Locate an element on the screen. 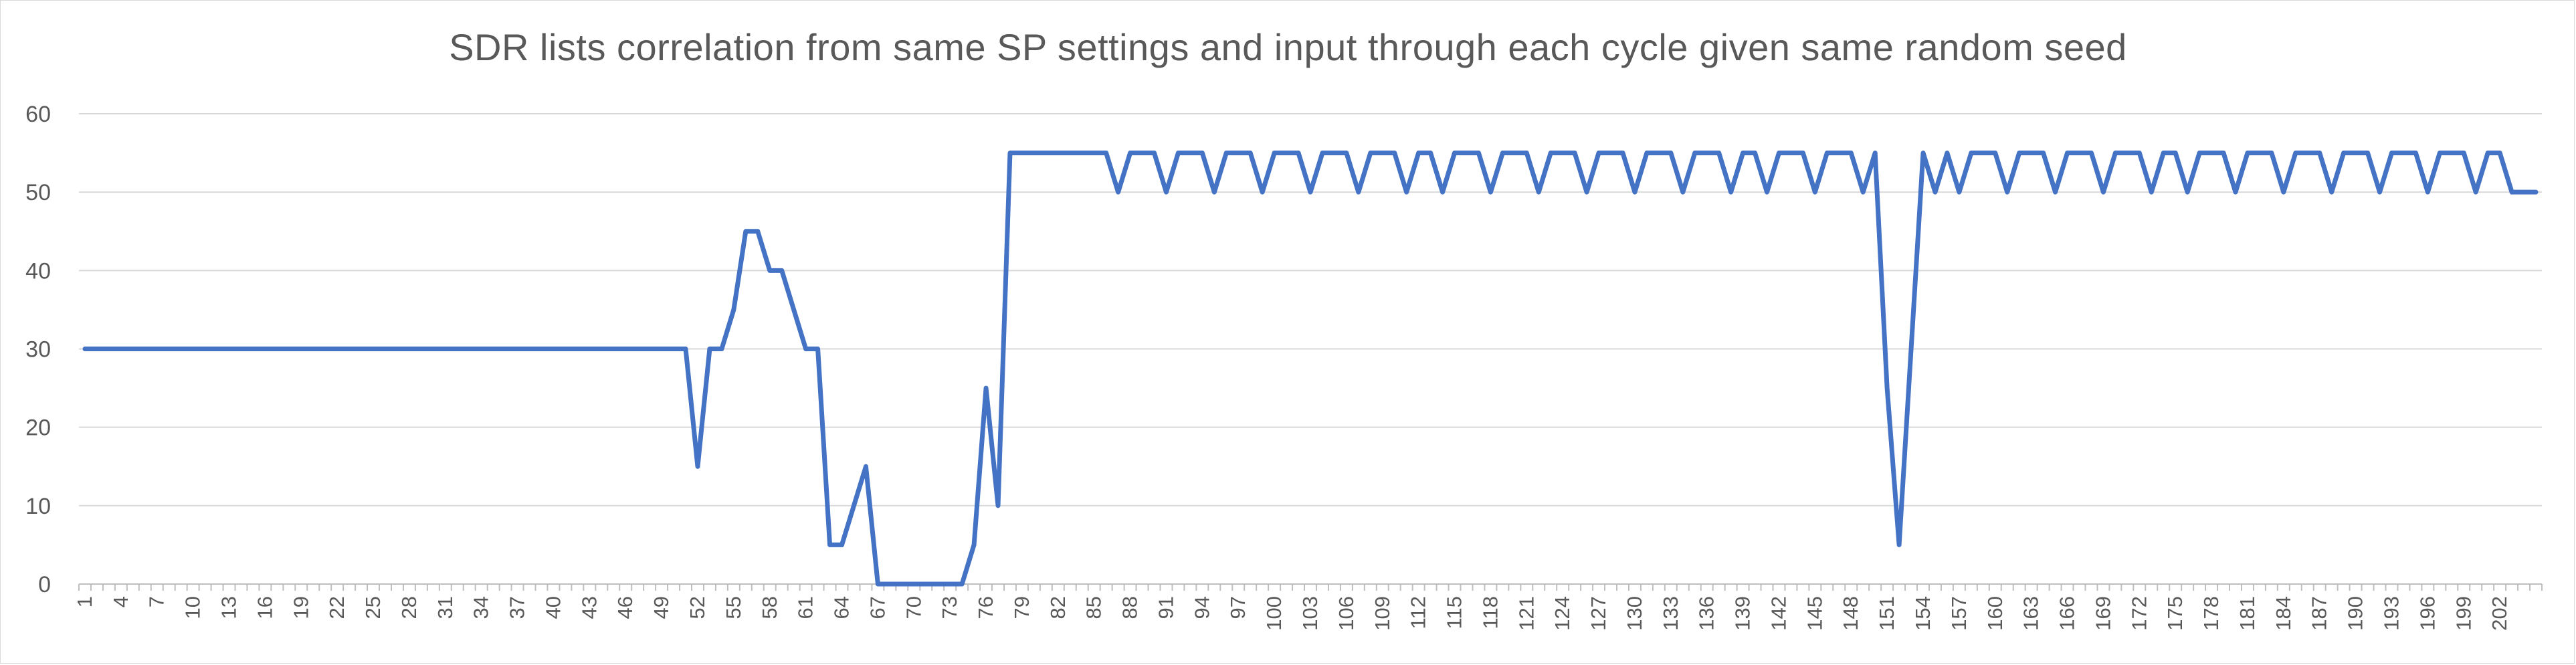  x-tick-label: 55 is located at coordinates (733, 607).